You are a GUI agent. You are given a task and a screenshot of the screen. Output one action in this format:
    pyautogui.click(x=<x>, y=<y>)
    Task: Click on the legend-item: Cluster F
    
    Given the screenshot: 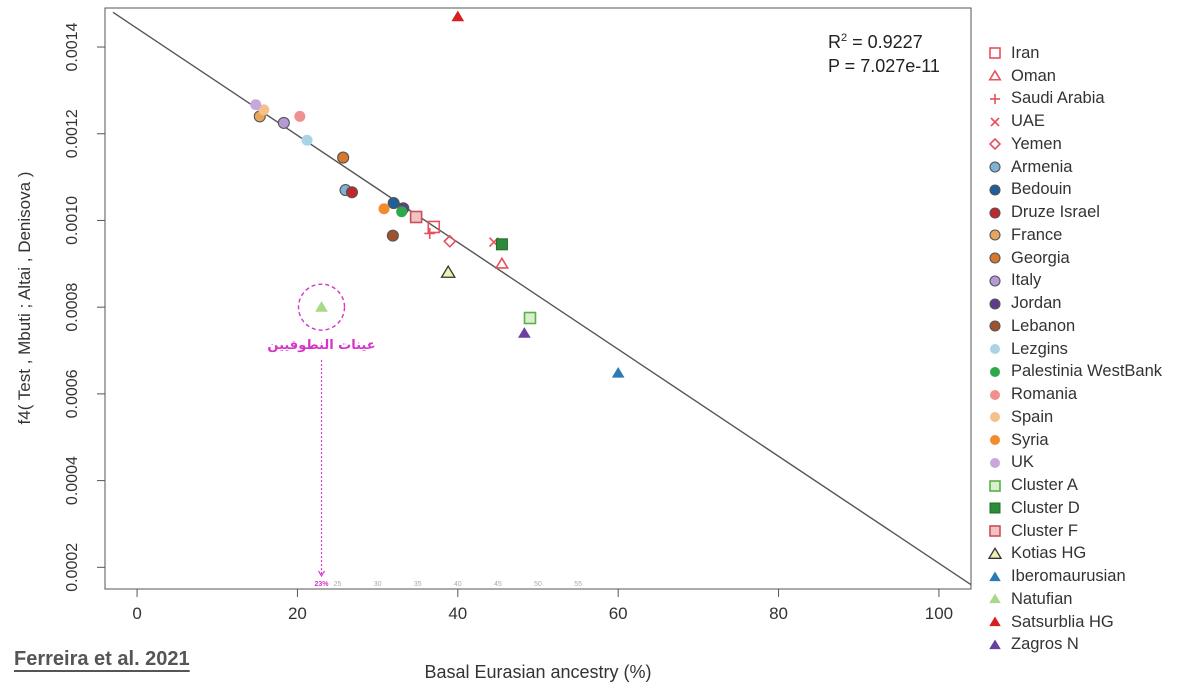 What is the action you would take?
    pyautogui.click(x=1090, y=531)
    